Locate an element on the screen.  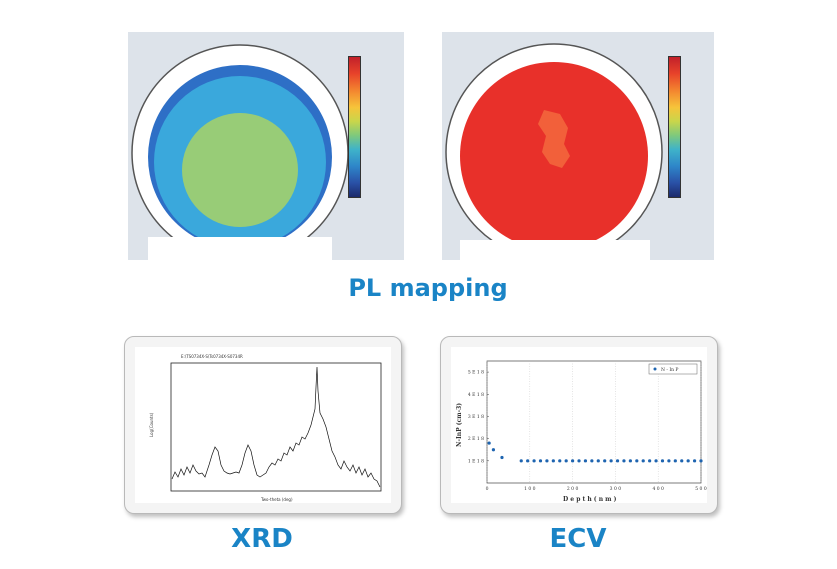
pl-map-left-panel is located at coordinates (266, 147).